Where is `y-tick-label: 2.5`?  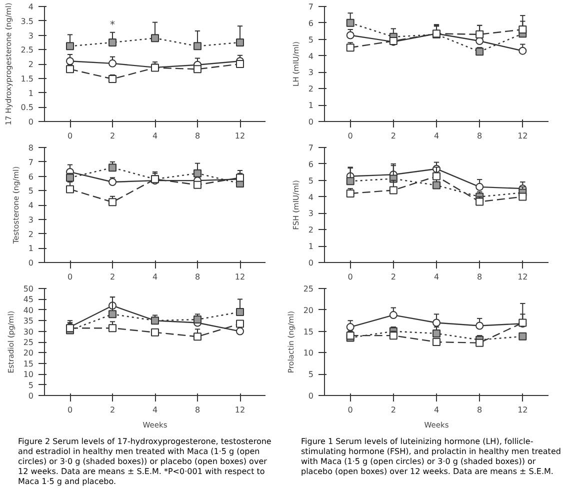 y-tick-label: 2.5 is located at coordinates (27, 50).